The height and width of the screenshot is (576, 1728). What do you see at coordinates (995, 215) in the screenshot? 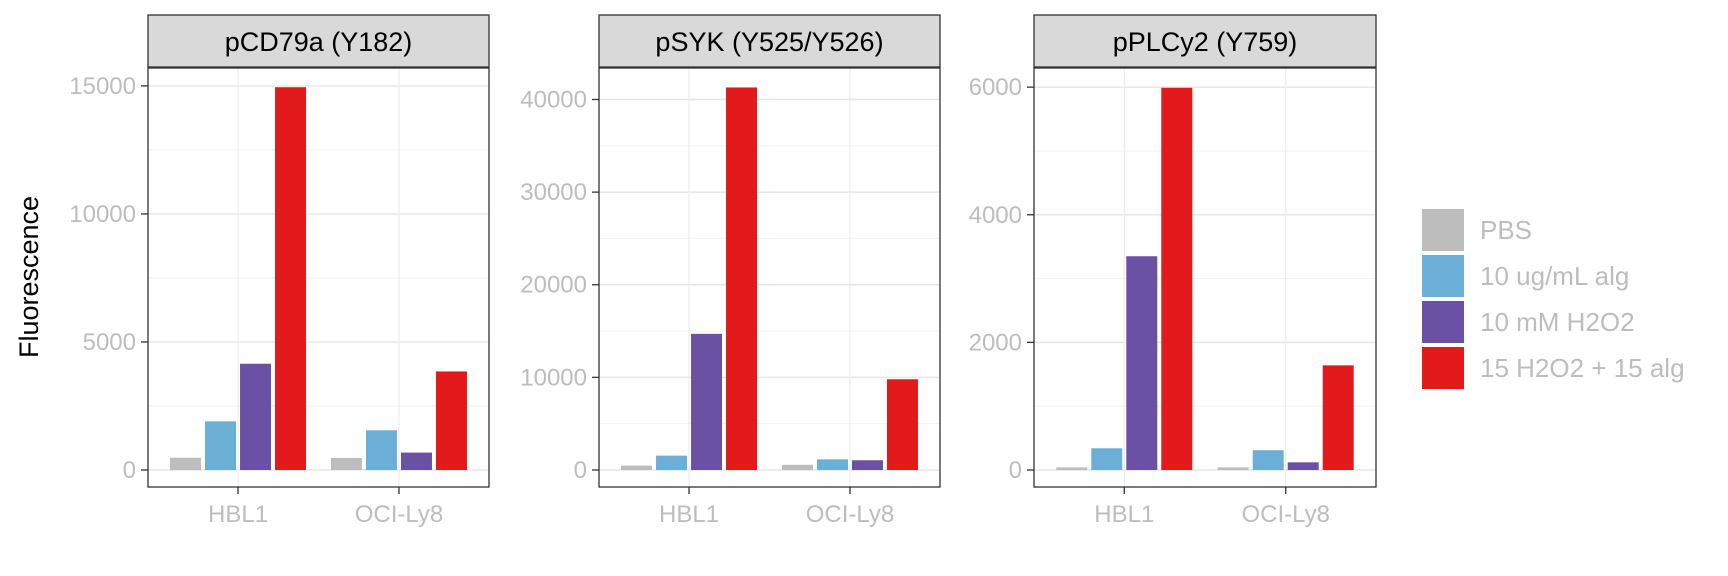
I see `y-tick-label: 4000` at bounding box center [995, 215].